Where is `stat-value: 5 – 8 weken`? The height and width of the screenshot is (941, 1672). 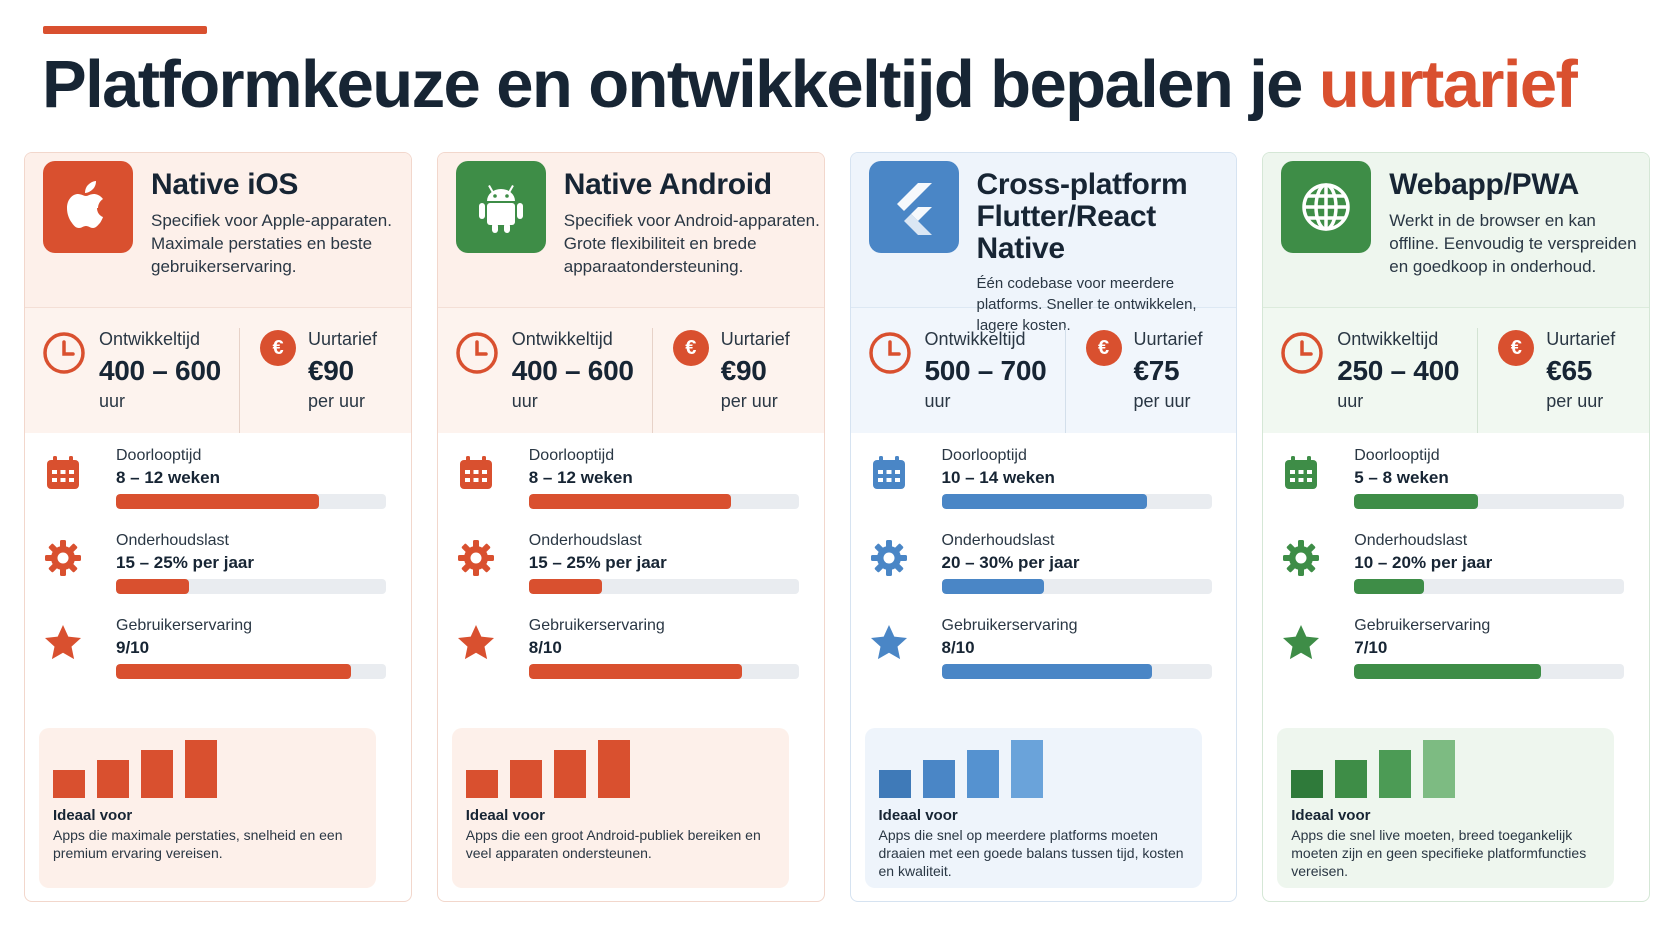
stat-value: 5 – 8 weken is located at coordinates (1401, 477).